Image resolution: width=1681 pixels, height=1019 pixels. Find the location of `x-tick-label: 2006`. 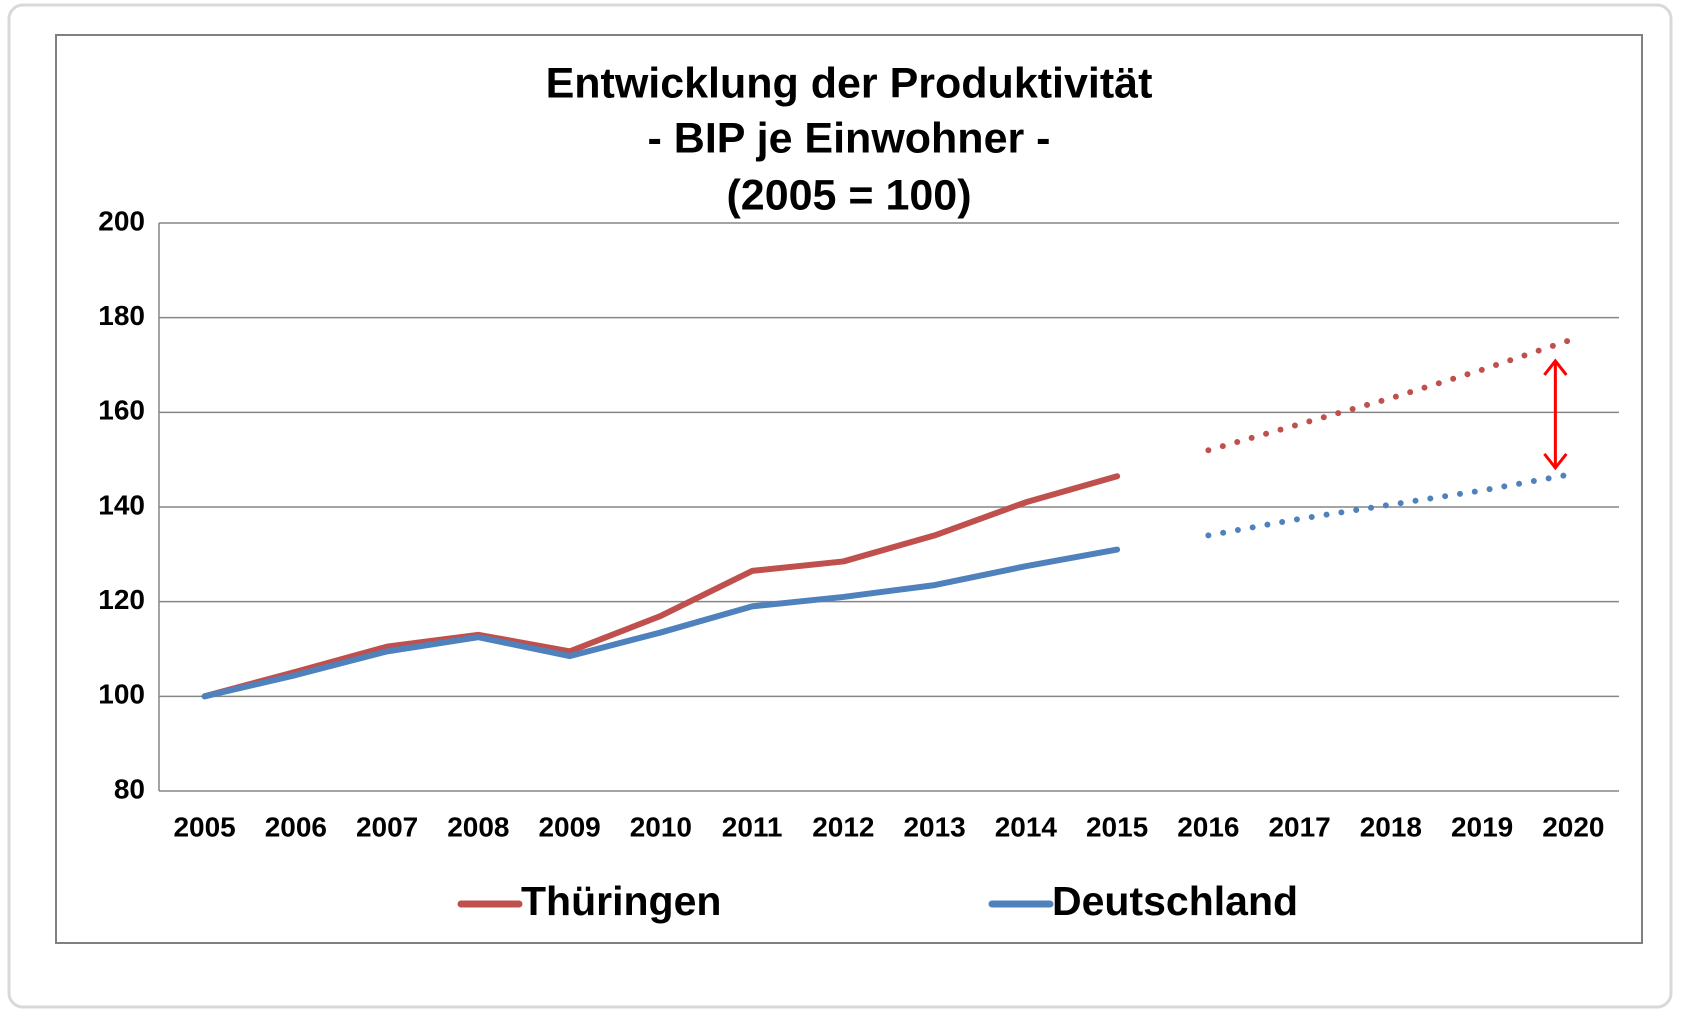

x-tick-label: 2006 is located at coordinates (296, 826).